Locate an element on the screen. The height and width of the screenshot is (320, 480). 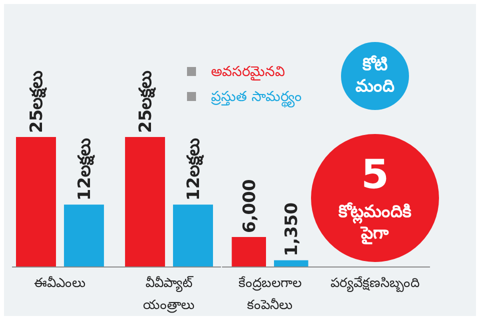
text: కోటి మంది is located at coordinates (375, 75).